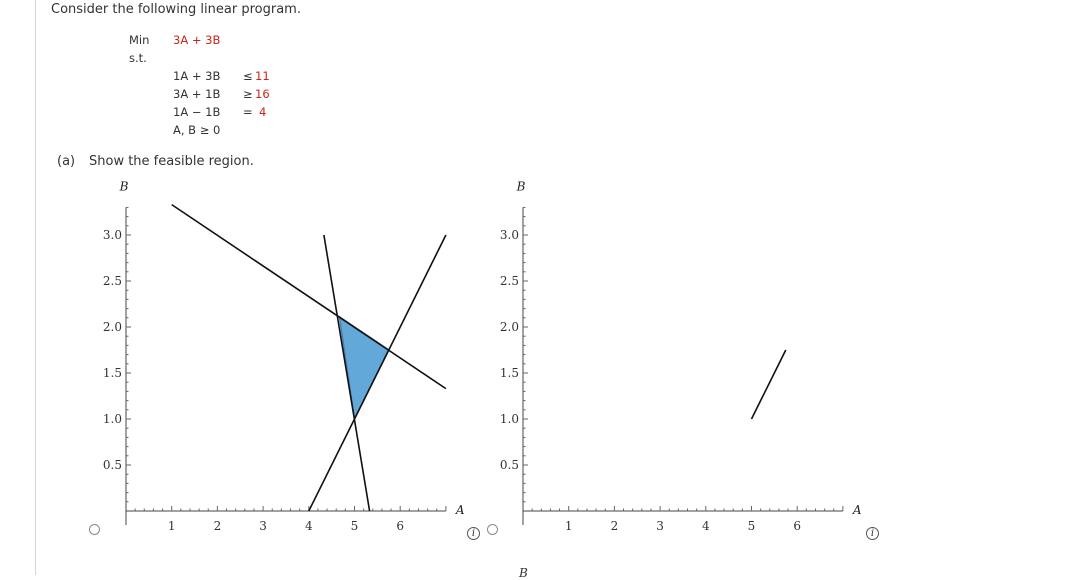 The image size is (1081, 580). I want to click on subject-to-label: s.t., so click(138, 58).